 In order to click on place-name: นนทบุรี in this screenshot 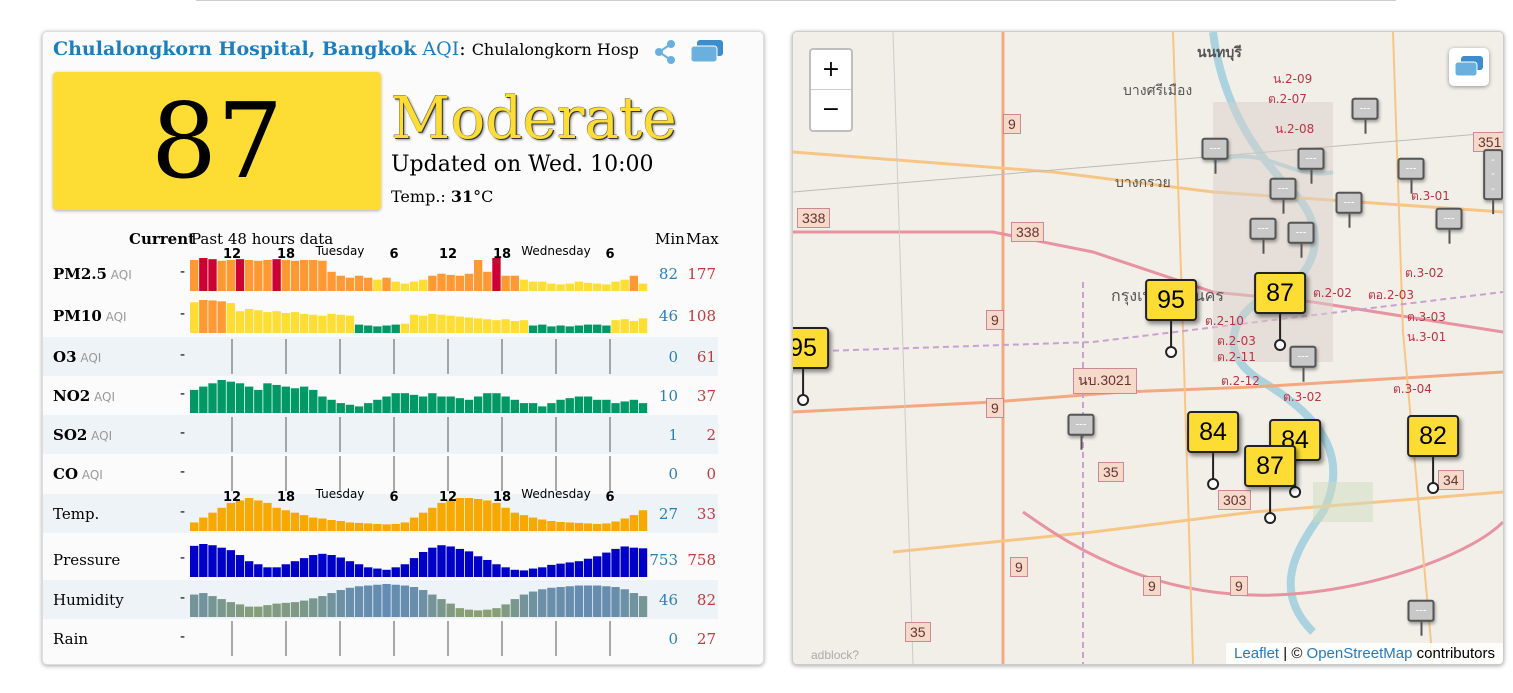, I will do `click(1219, 53)`.